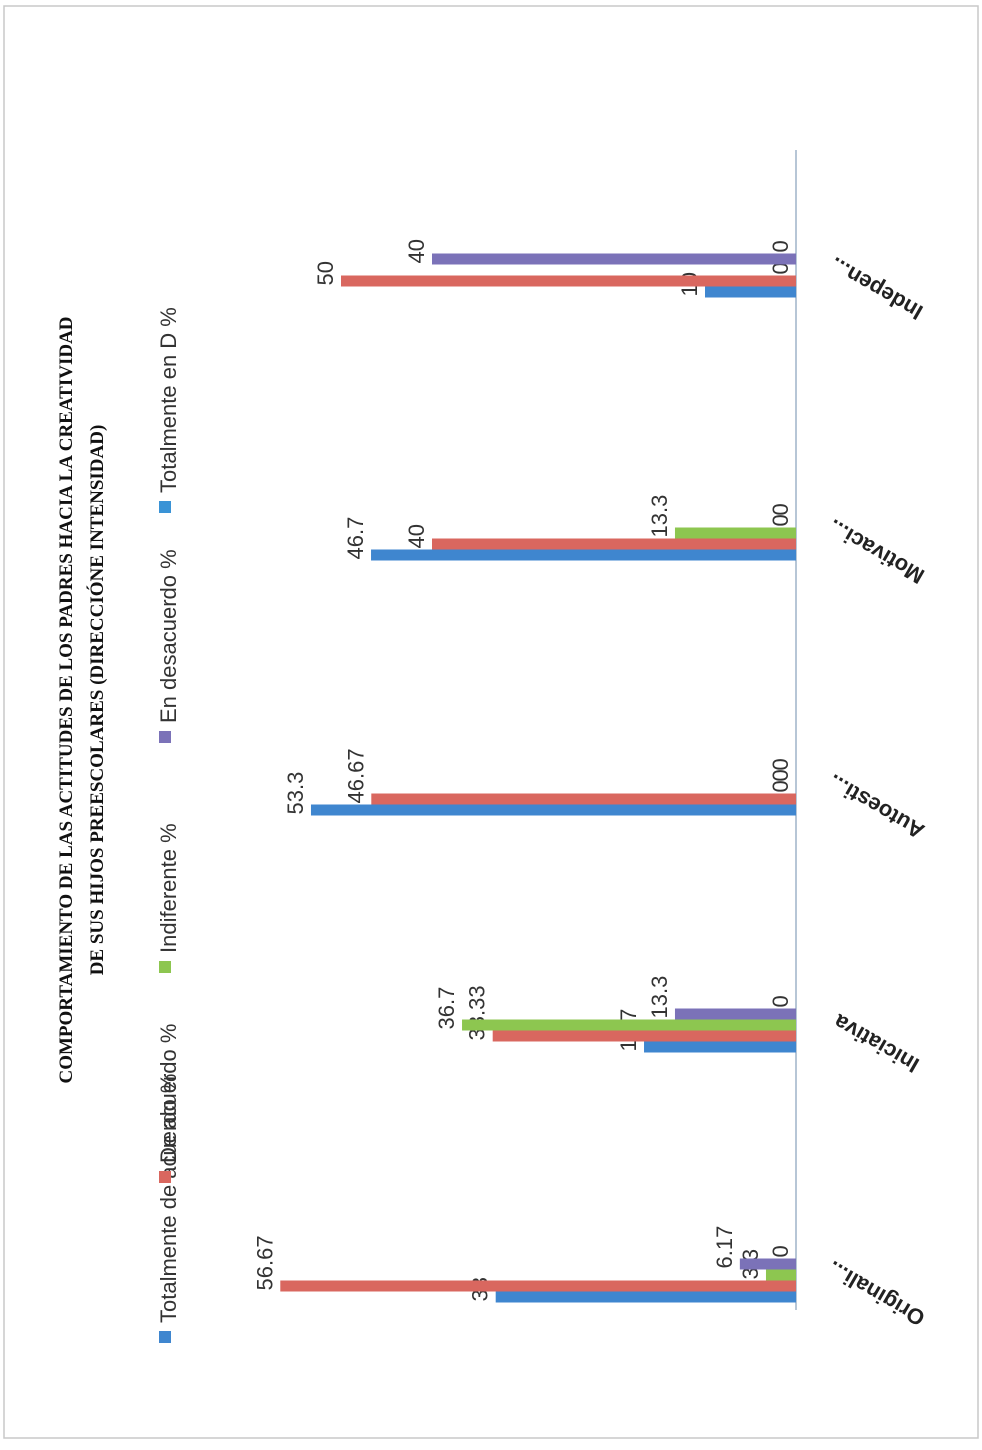 The height and width of the screenshot is (1450, 982). I want to click on data-label: 46.67, so click(355, 775).